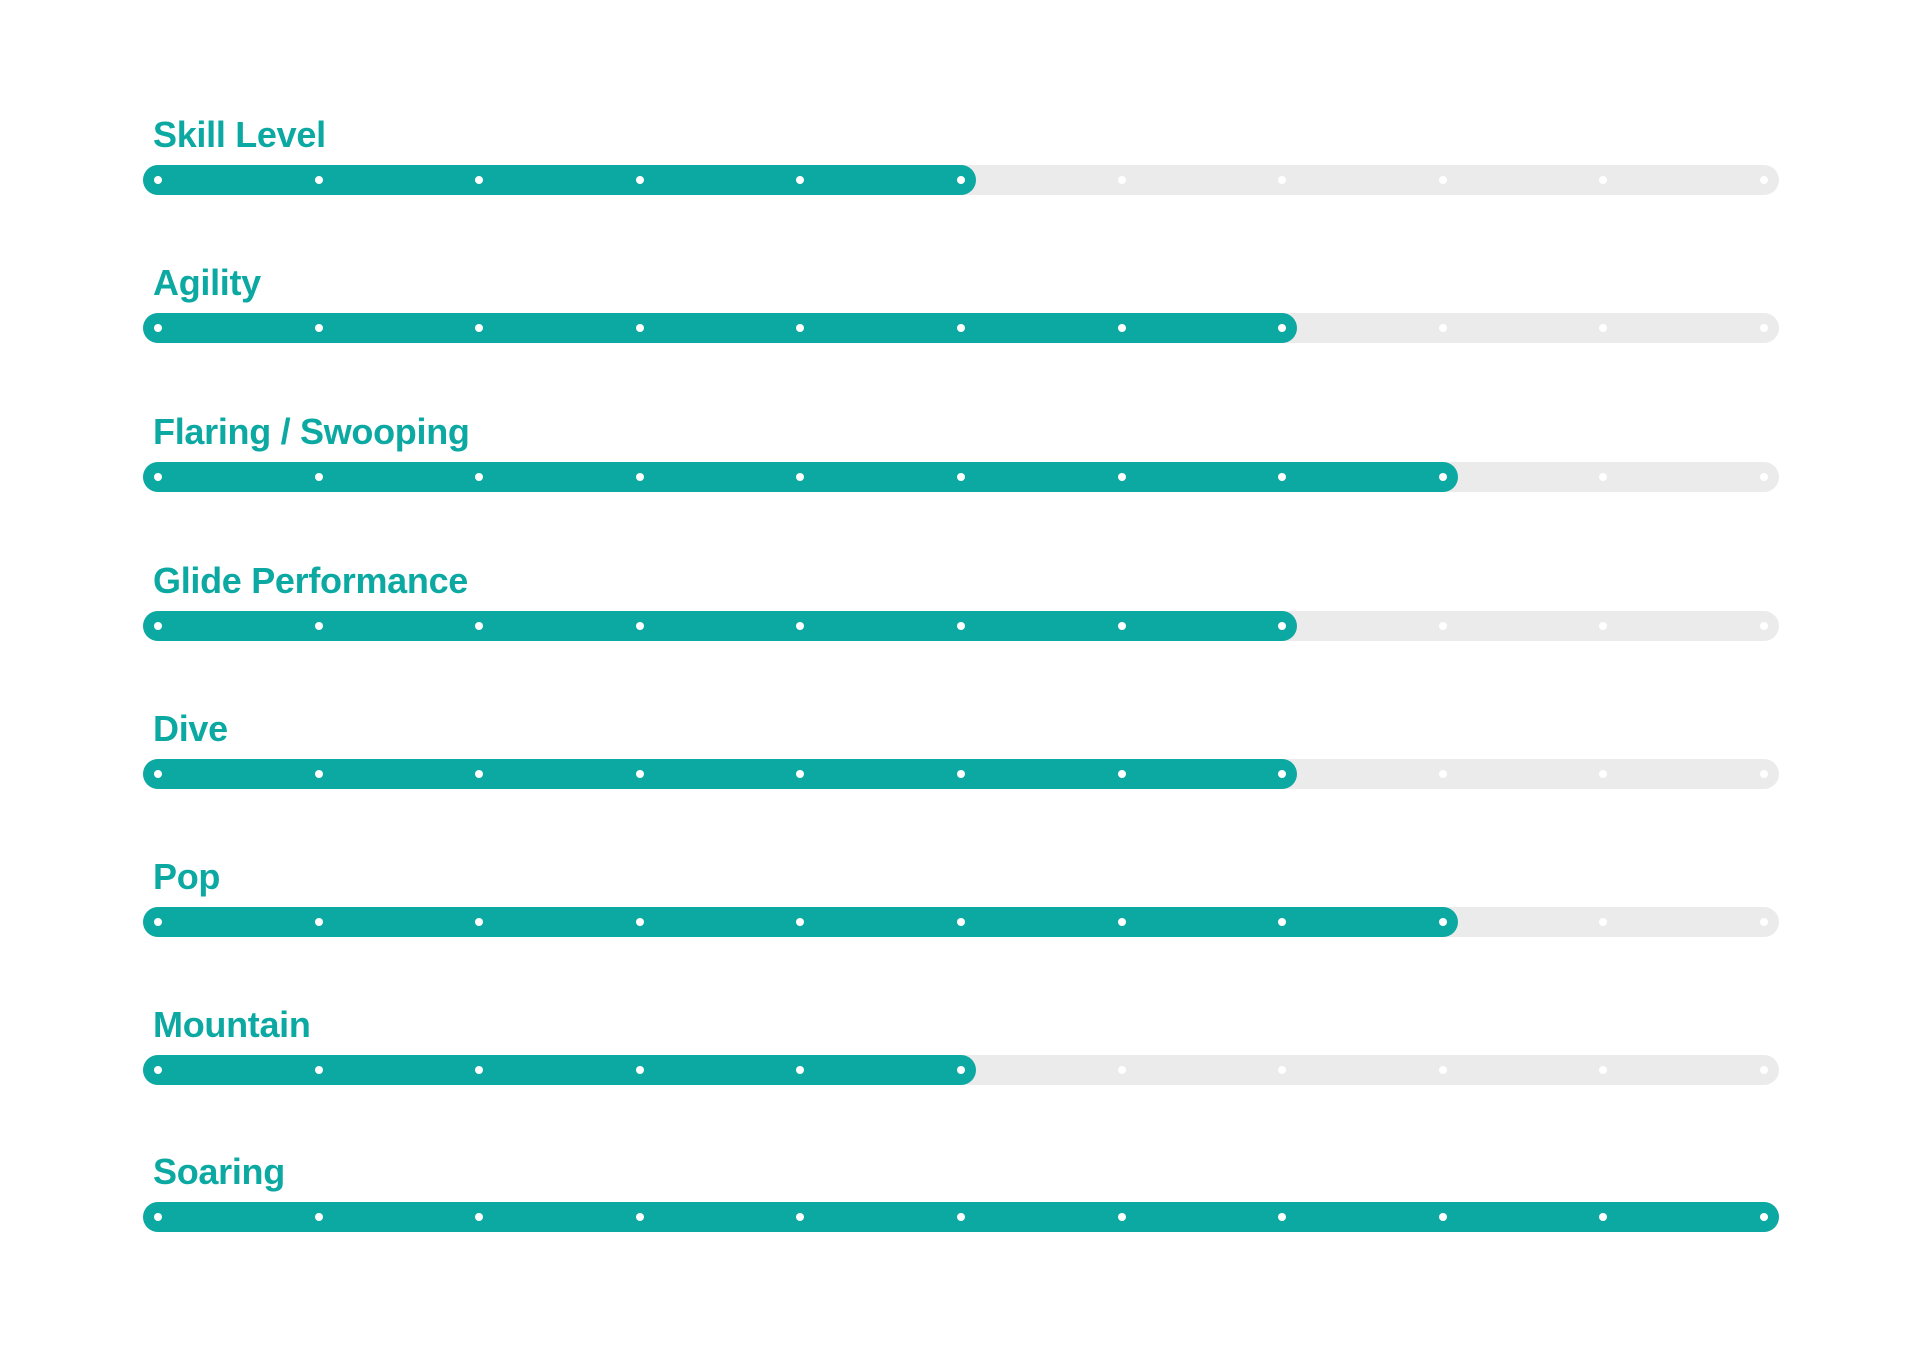 The image size is (1921, 1362). I want to click on spec-row-label: Pop, so click(187, 876).